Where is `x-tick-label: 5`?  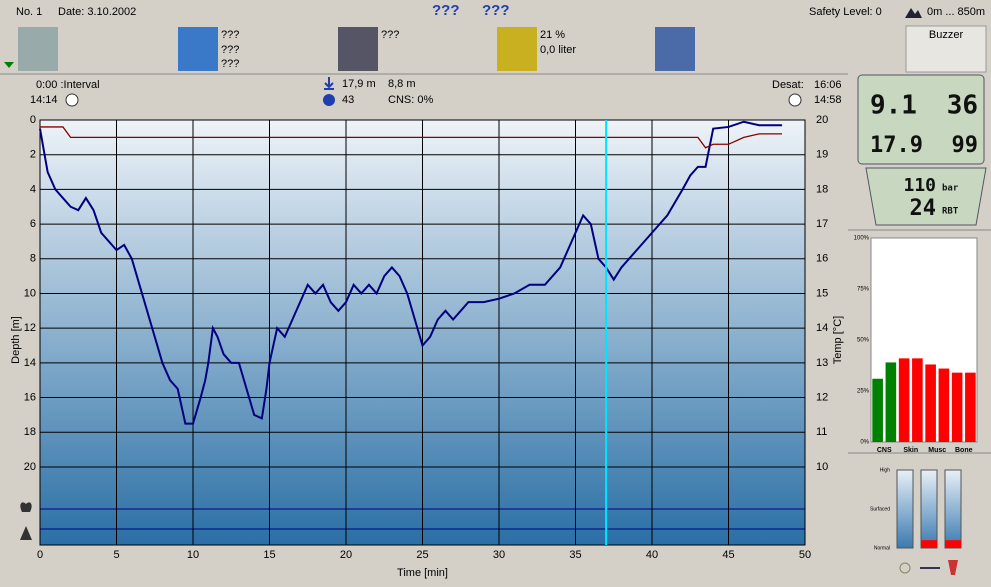 x-tick-label: 5 is located at coordinates (116, 555).